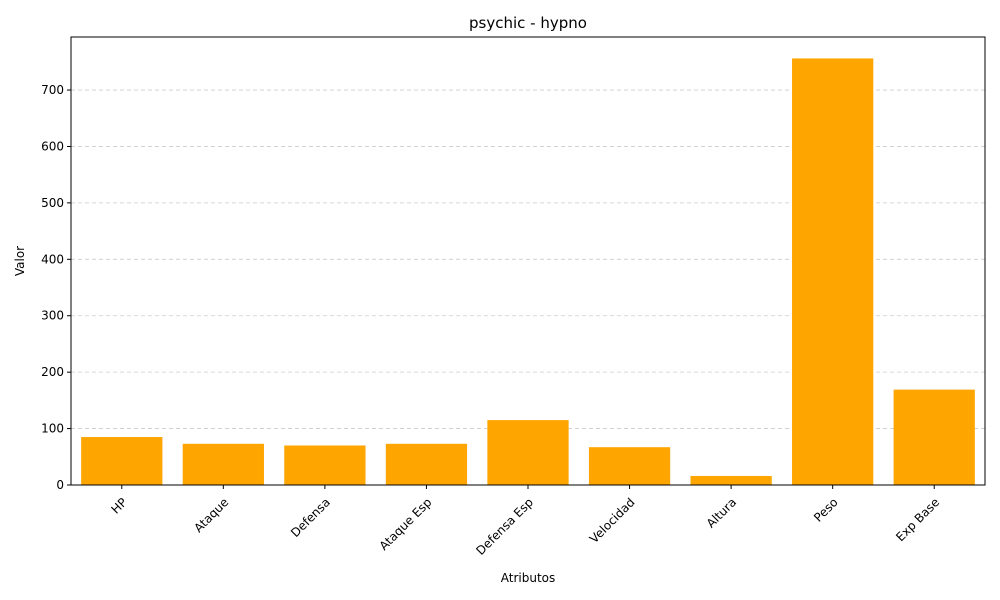 This screenshot has height=600, width=1000. What do you see at coordinates (122, 461) in the screenshot?
I see `bar-hp` at bounding box center [122, 461].